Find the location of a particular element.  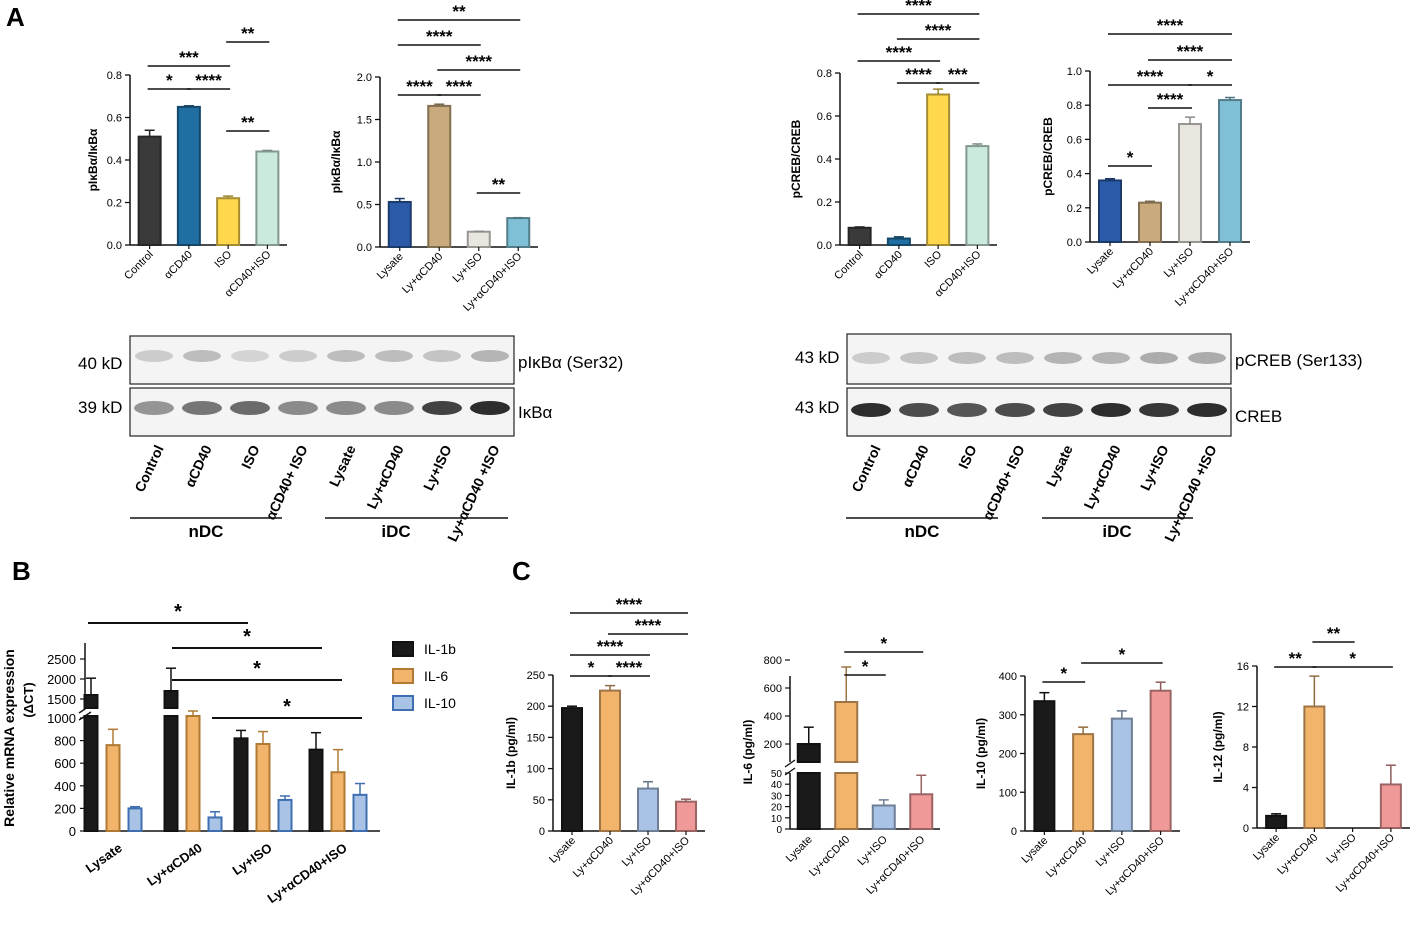

category-label: ISO is located at coordinates (933, 259).